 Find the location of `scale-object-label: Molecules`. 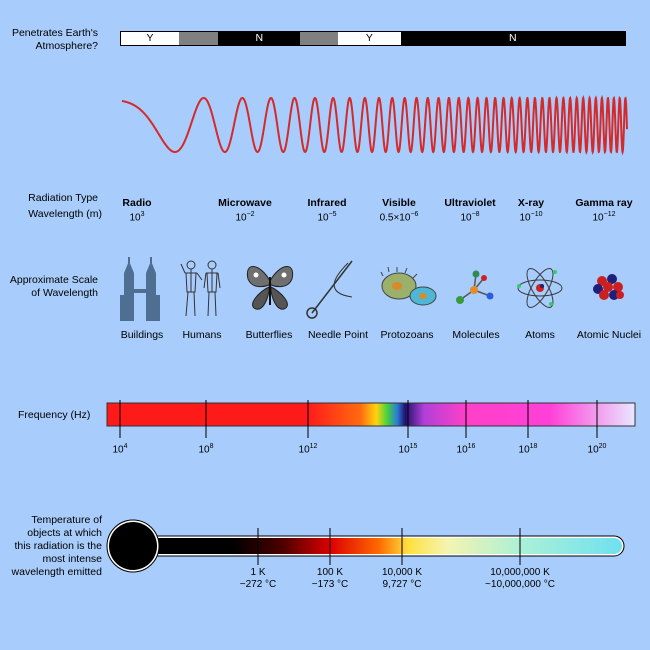

scale-object-label: Molecules is located at coordinates (476, 335).